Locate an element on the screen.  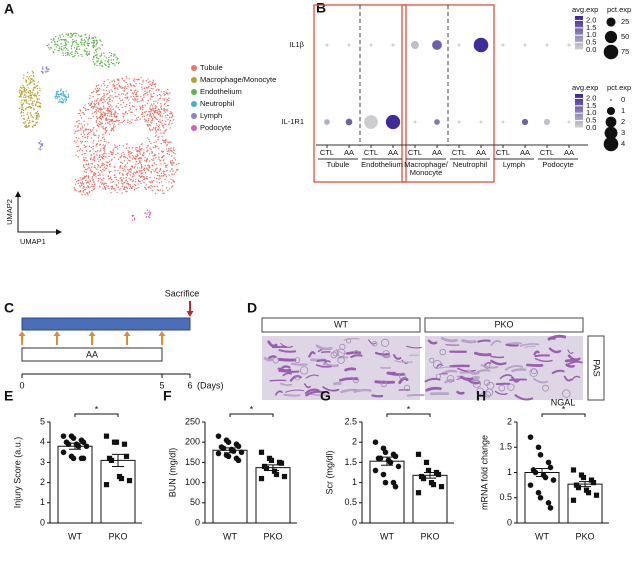
size-key is located at coordinates (611, 37).